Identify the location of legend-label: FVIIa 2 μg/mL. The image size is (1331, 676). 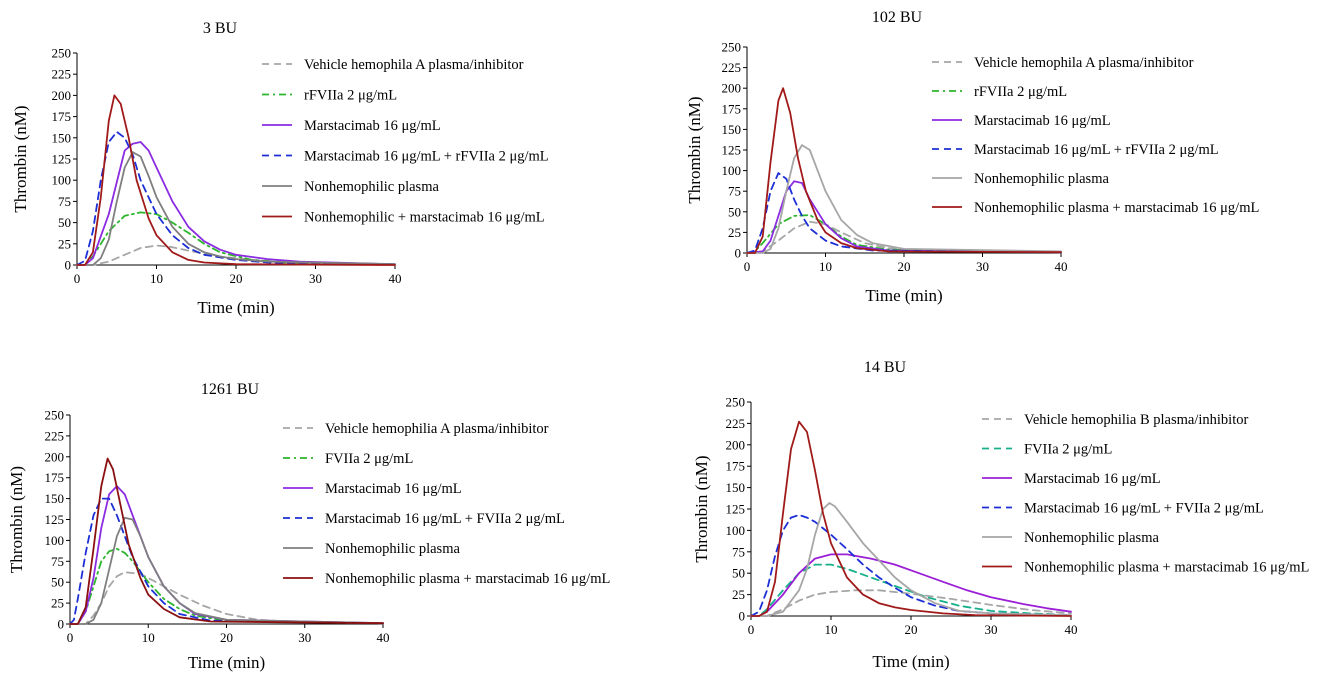
(1068, 450).